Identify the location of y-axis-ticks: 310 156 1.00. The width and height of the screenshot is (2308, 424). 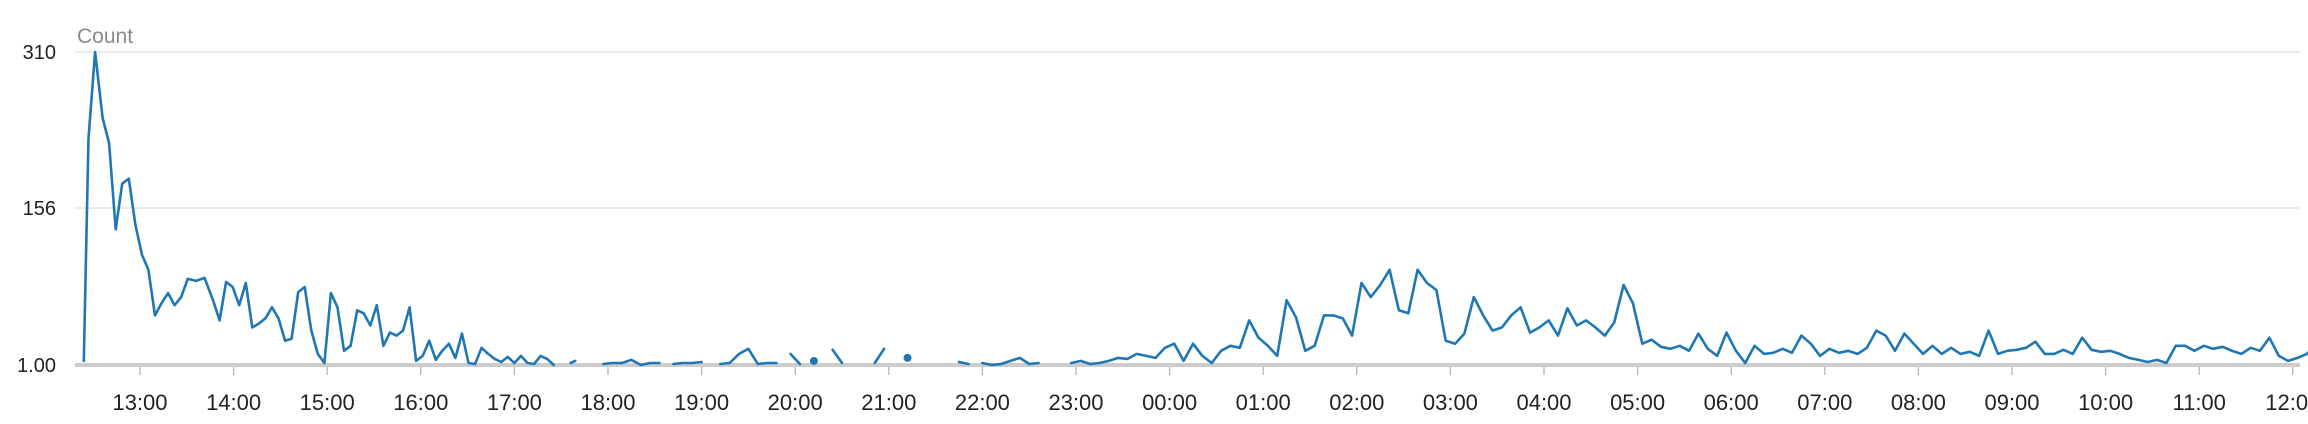
(36, 209).